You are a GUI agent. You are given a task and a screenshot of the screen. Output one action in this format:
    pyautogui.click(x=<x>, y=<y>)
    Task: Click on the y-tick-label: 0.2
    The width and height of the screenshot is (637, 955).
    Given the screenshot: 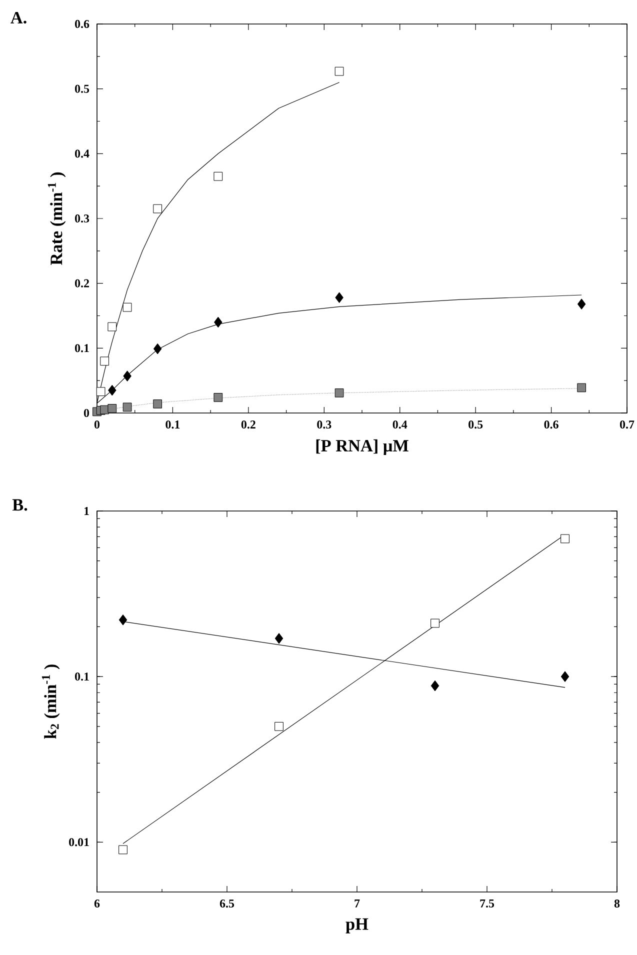 What is the action you would take?
    pyautogui.click(x=82, y=283)
    